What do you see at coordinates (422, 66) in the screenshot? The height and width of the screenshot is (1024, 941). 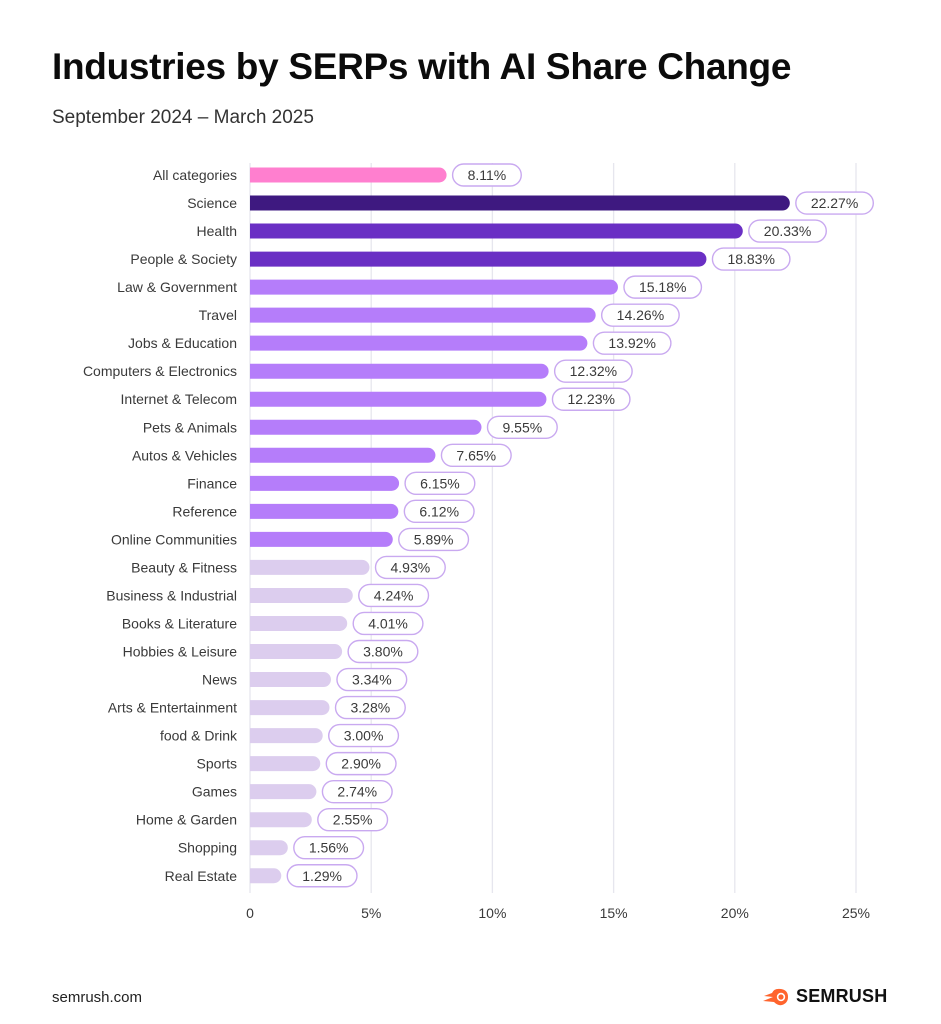 I see `chart-title: Industries by SERPs with AI Share Change` at bounding box center [422, 66].